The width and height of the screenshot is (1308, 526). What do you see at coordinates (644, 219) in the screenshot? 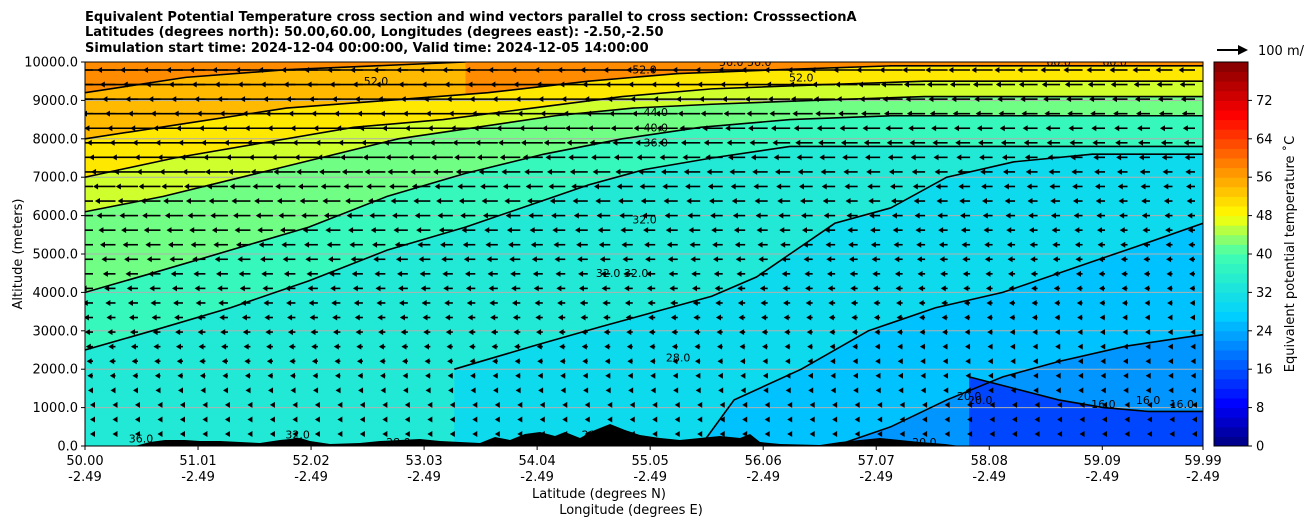
I see `contour-label: 32.0` at bounding box center [644, 219].